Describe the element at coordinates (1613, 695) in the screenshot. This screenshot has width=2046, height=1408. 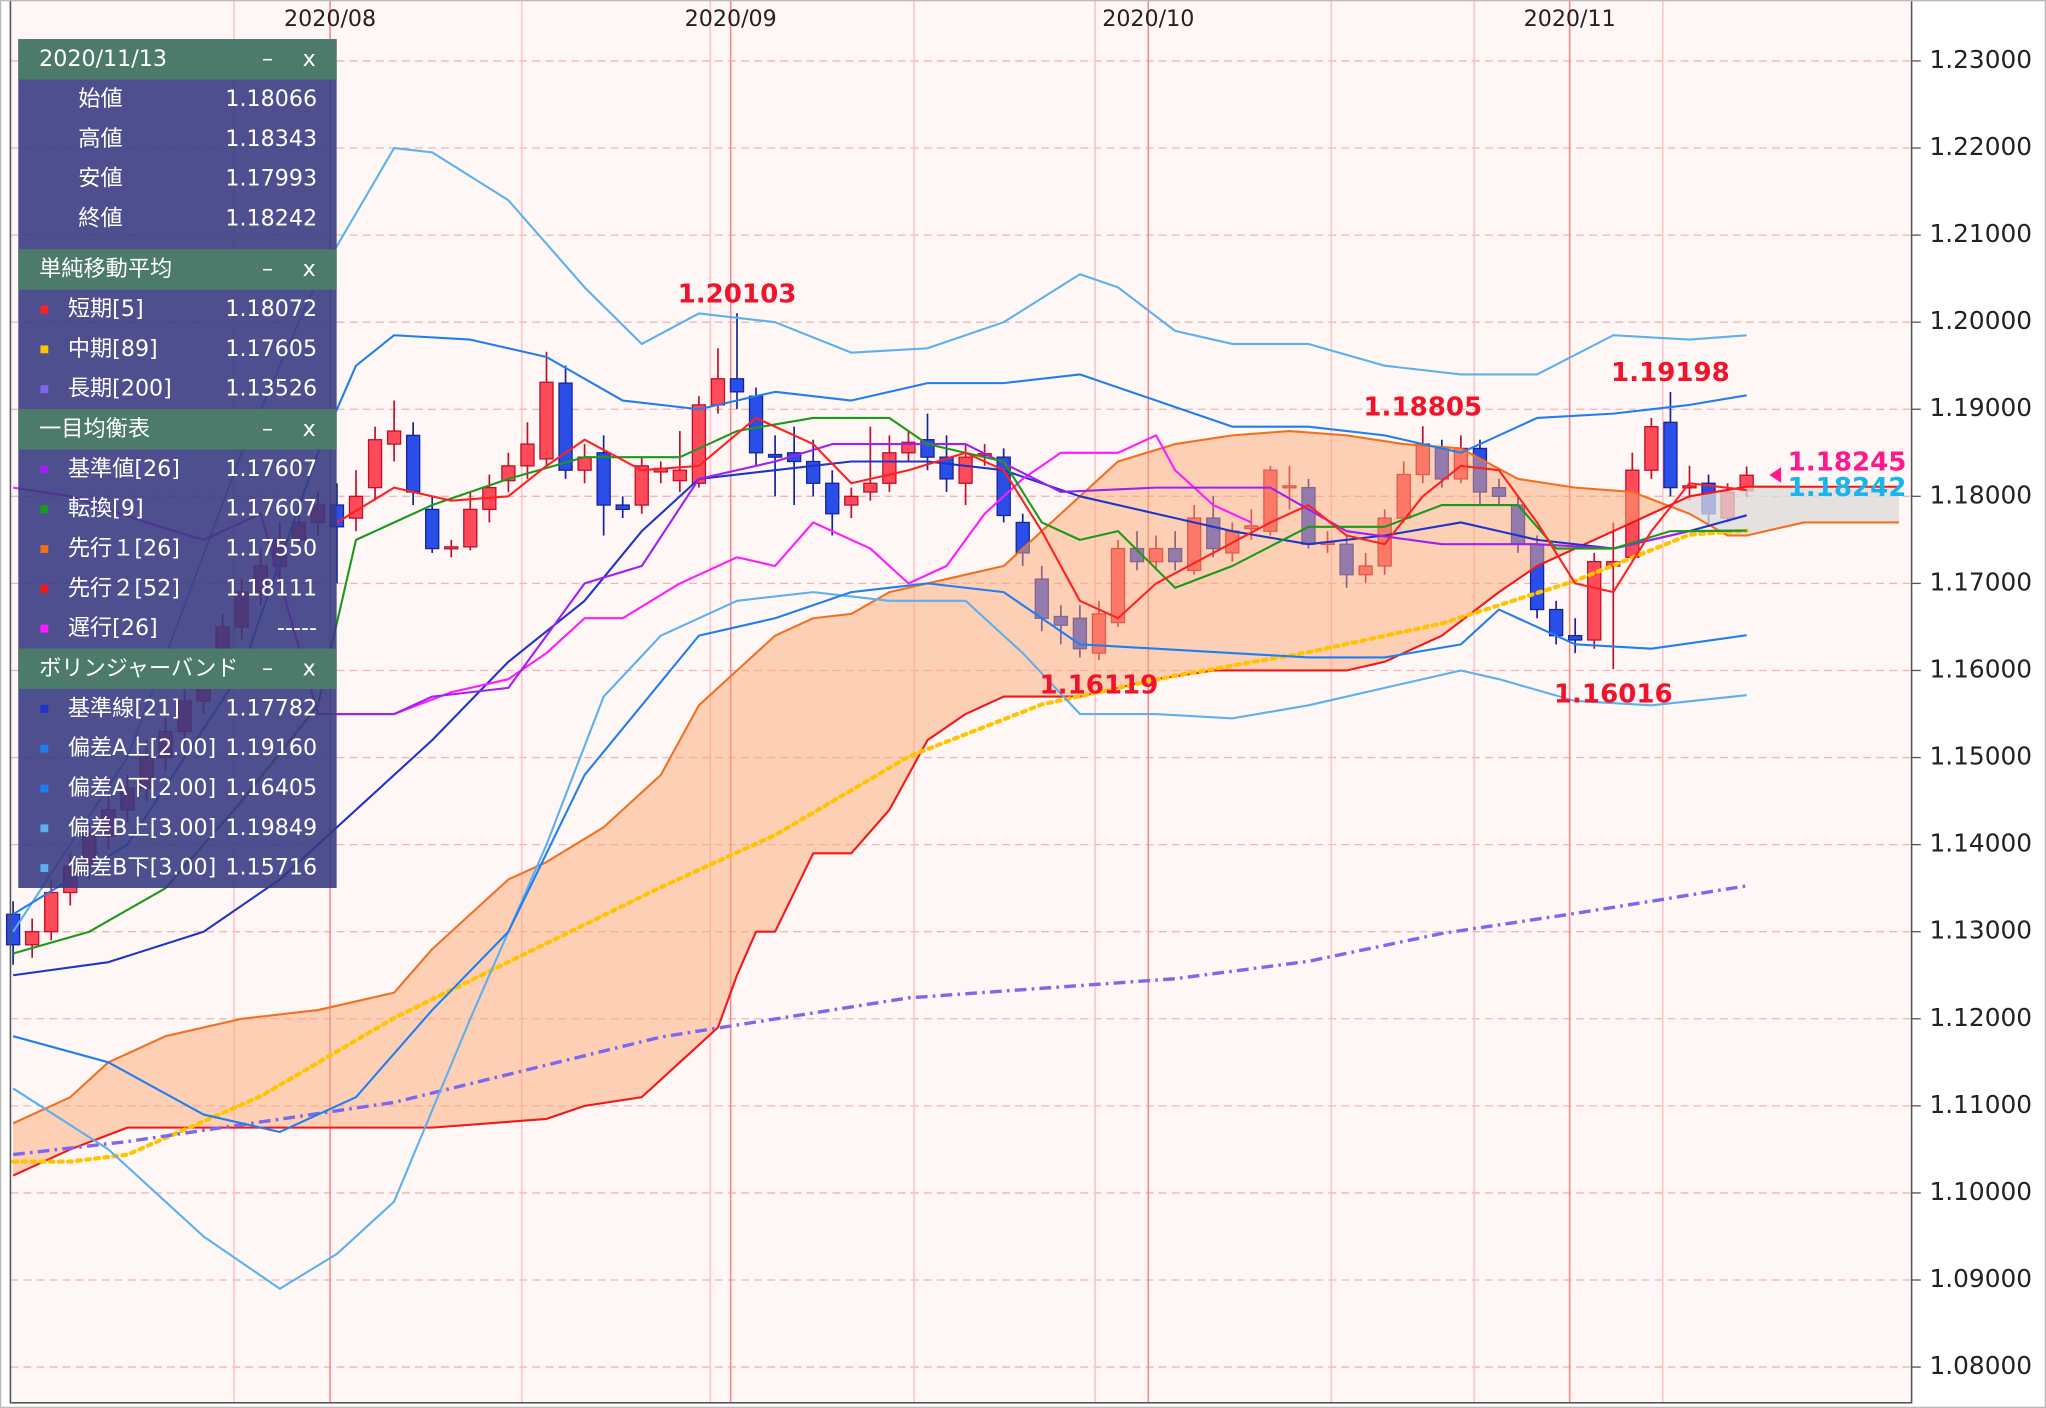
I see `price-annotation: 1.16016` at that location.